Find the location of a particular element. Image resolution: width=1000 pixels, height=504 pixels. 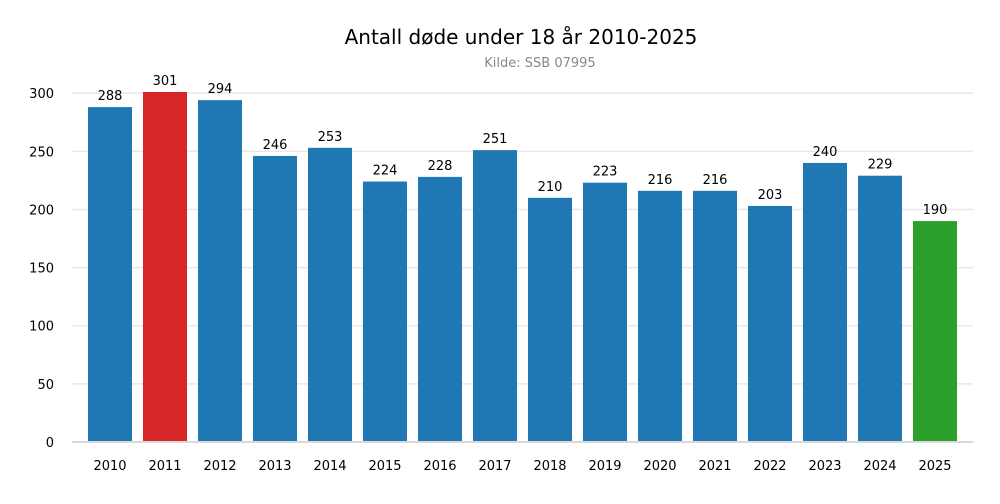

bar-2013 is located at coordinates (275, 298).